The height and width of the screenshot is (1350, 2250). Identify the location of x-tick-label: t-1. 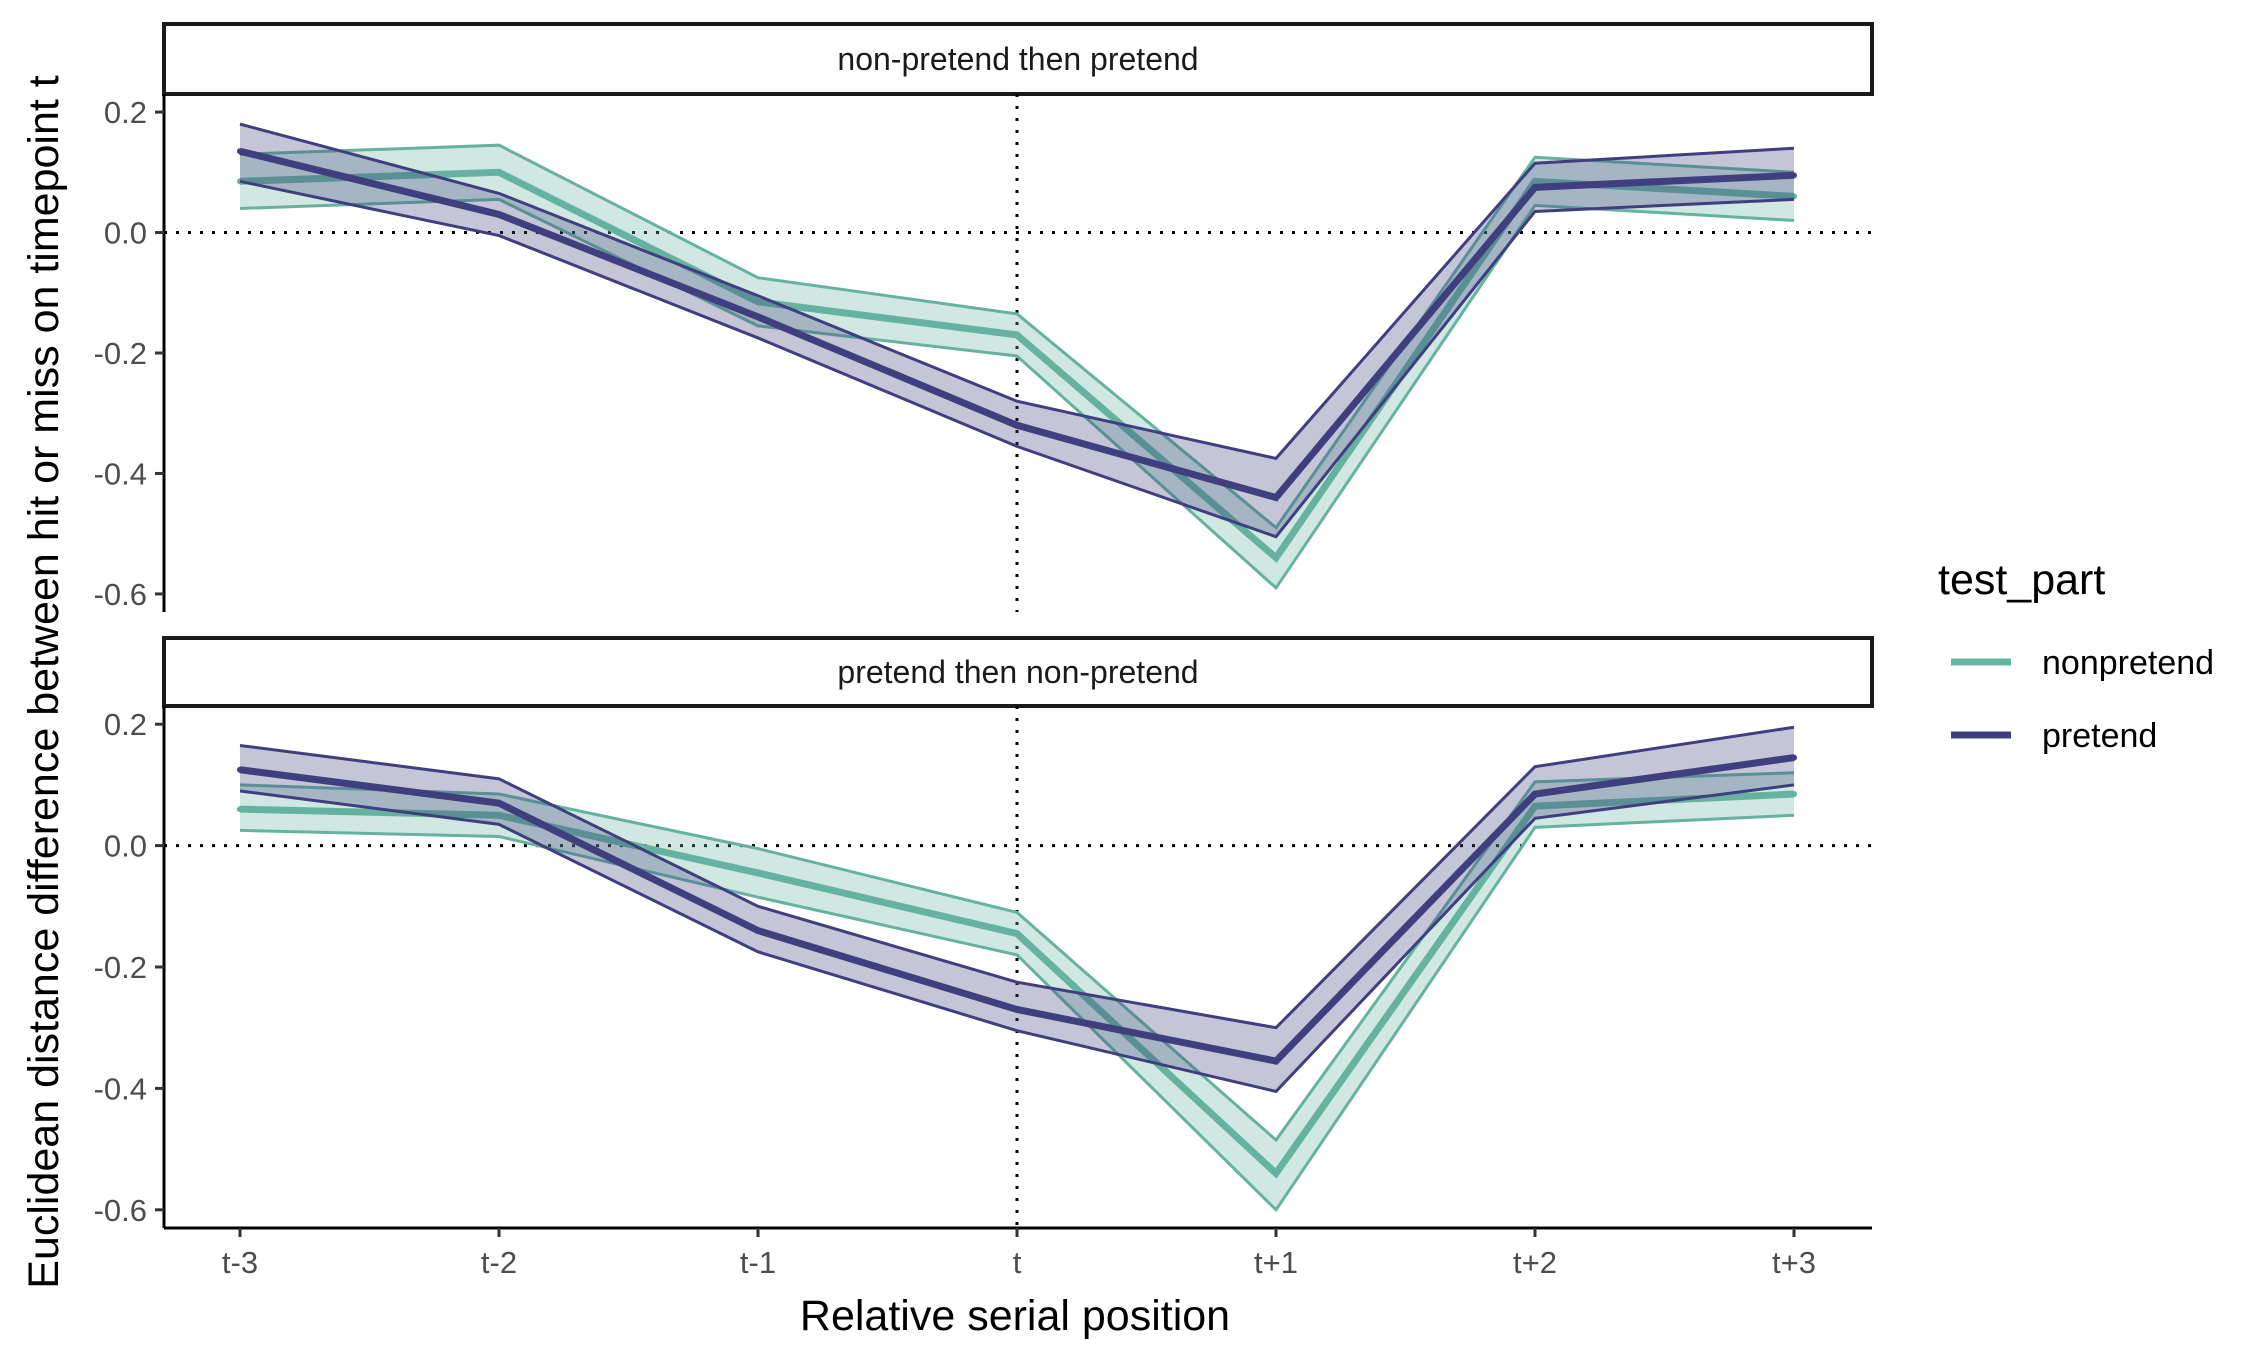
(758, 1262).